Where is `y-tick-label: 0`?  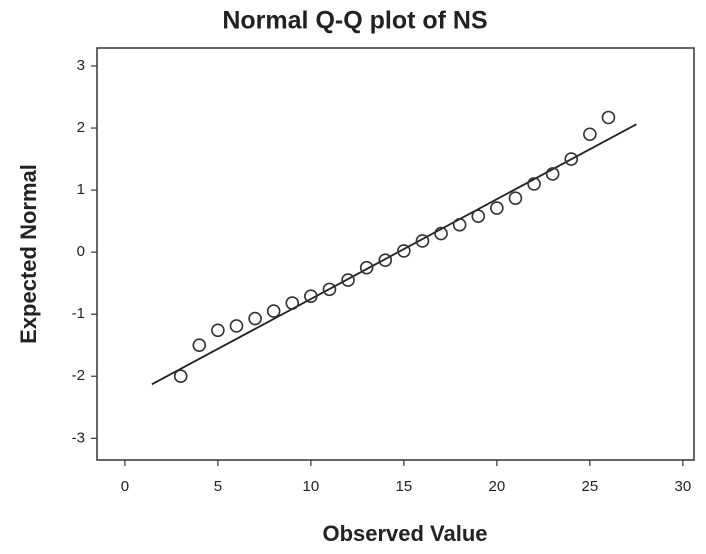
y-tick-label: 0 is located at coordinates (81, 251).